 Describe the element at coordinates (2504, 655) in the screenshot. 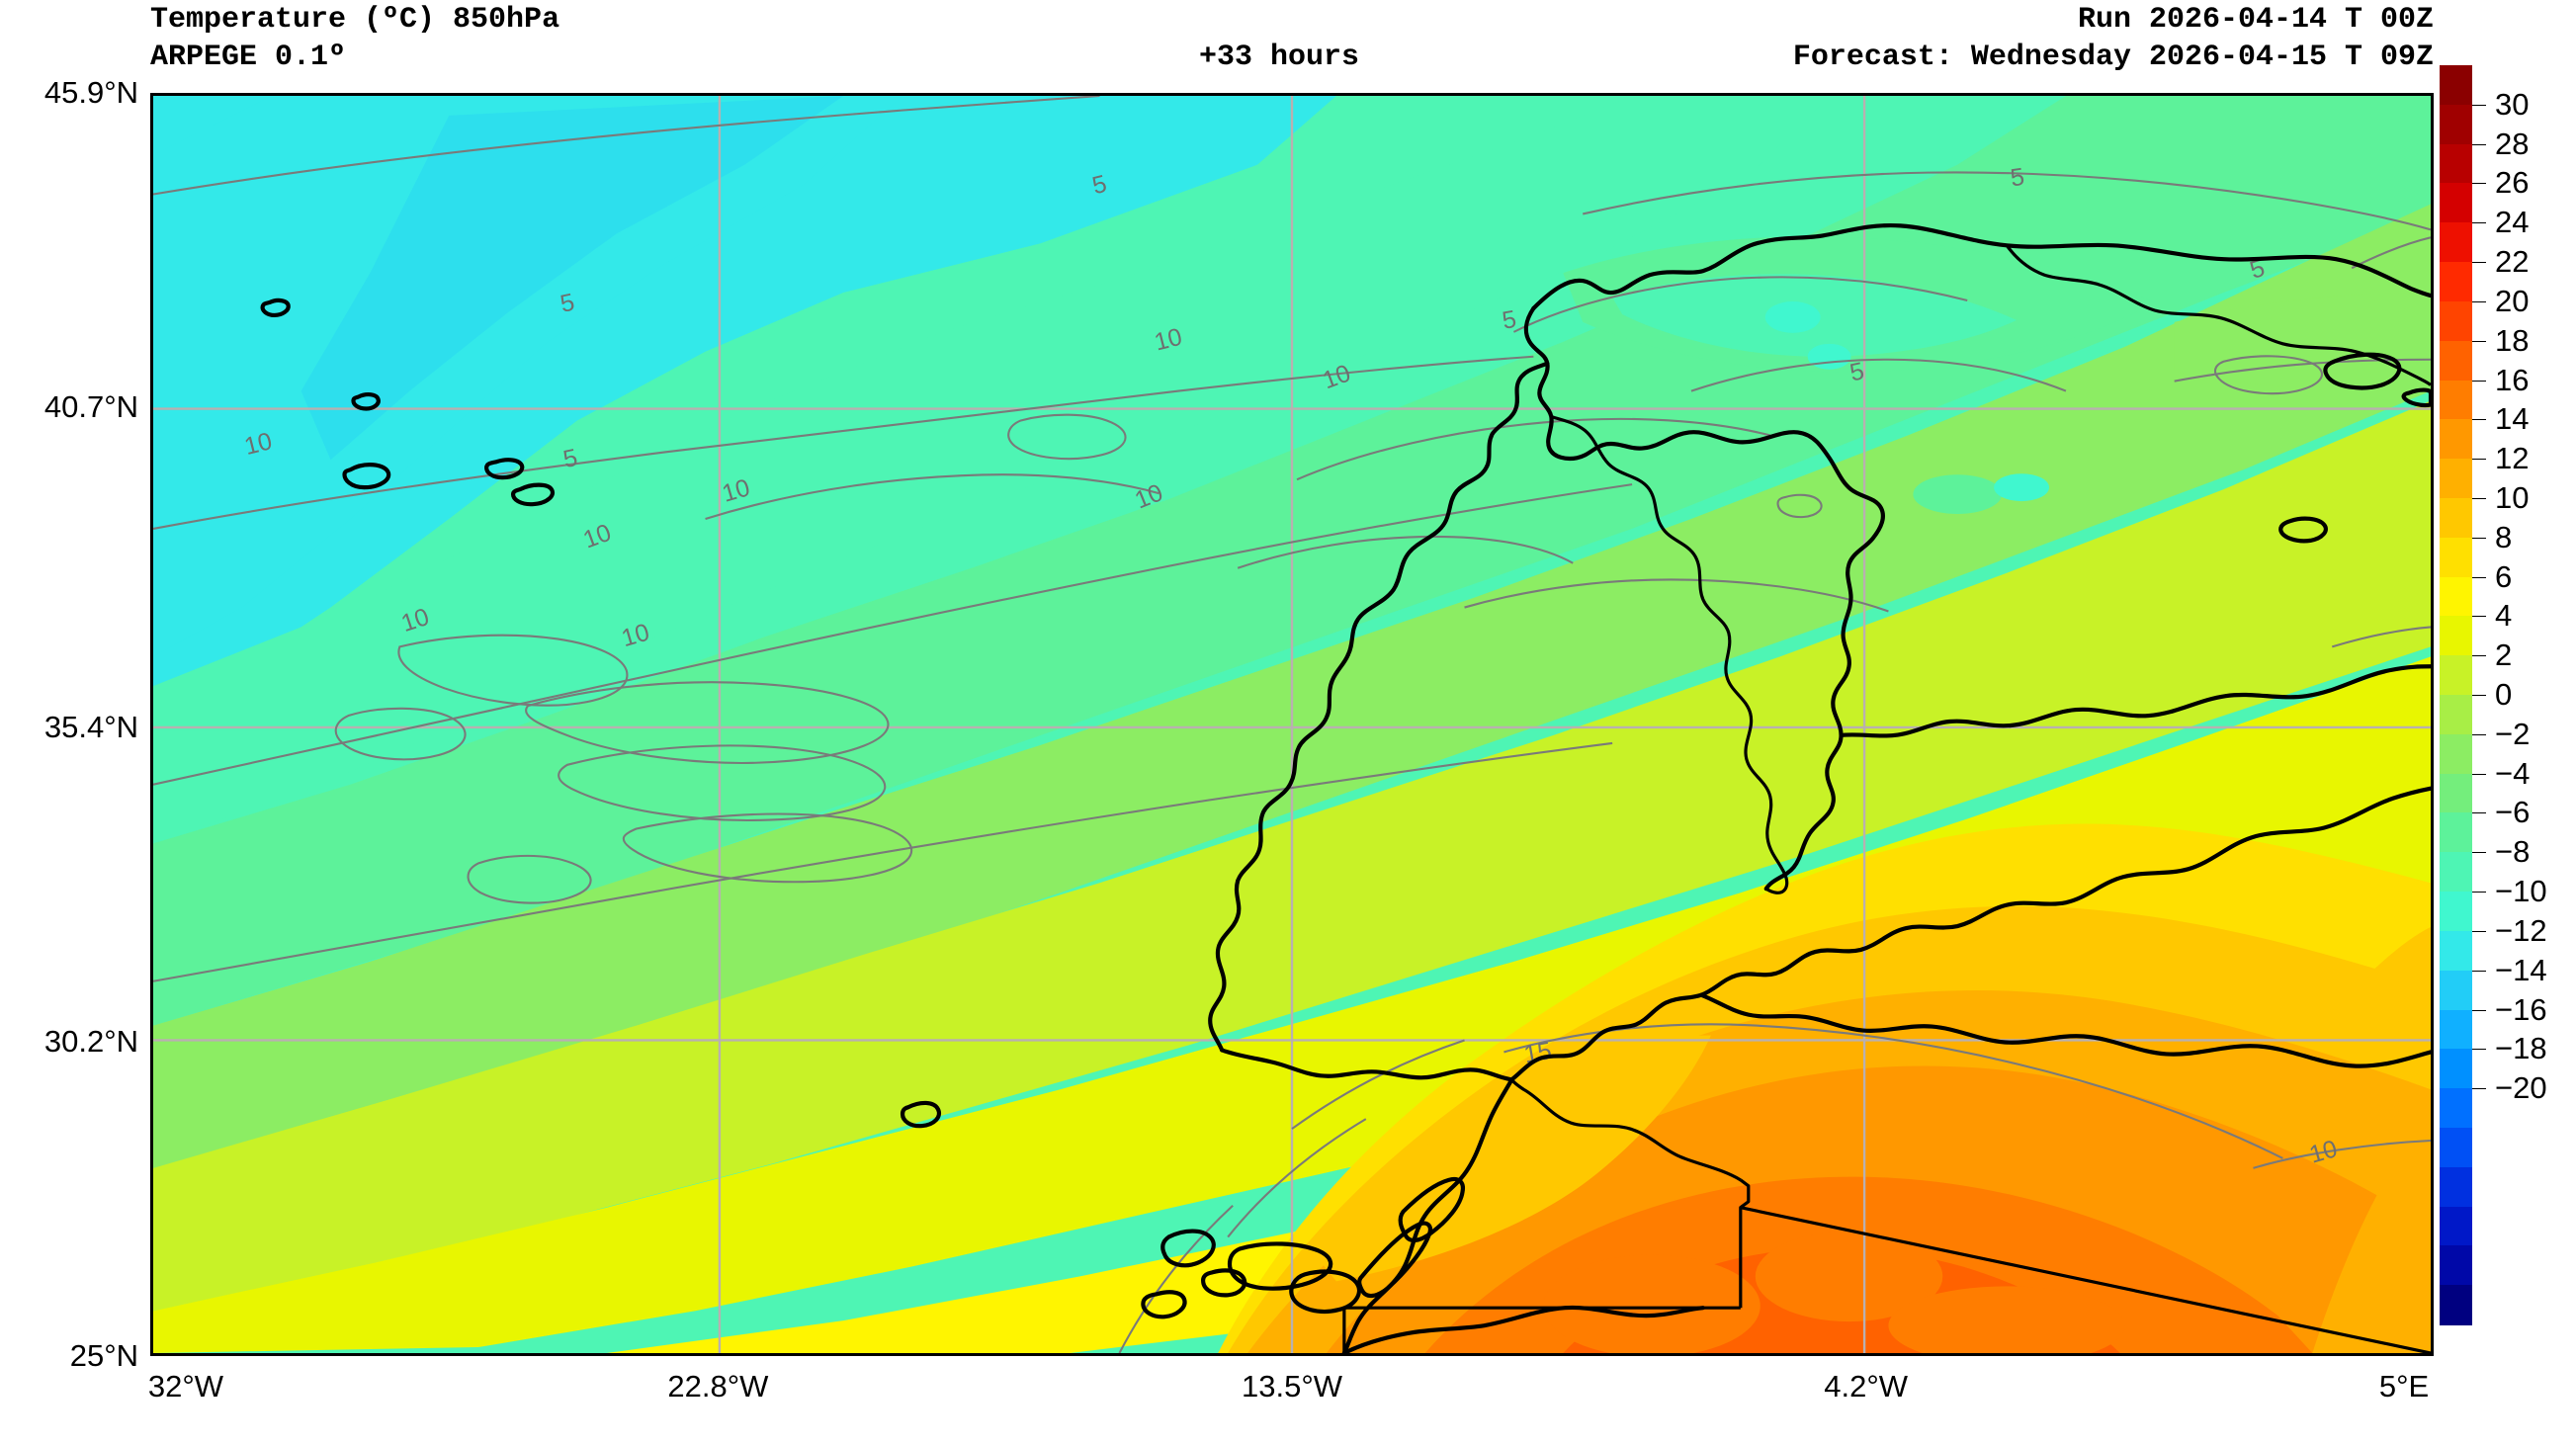

I see `colorbar-tick-label: 2` at that location.